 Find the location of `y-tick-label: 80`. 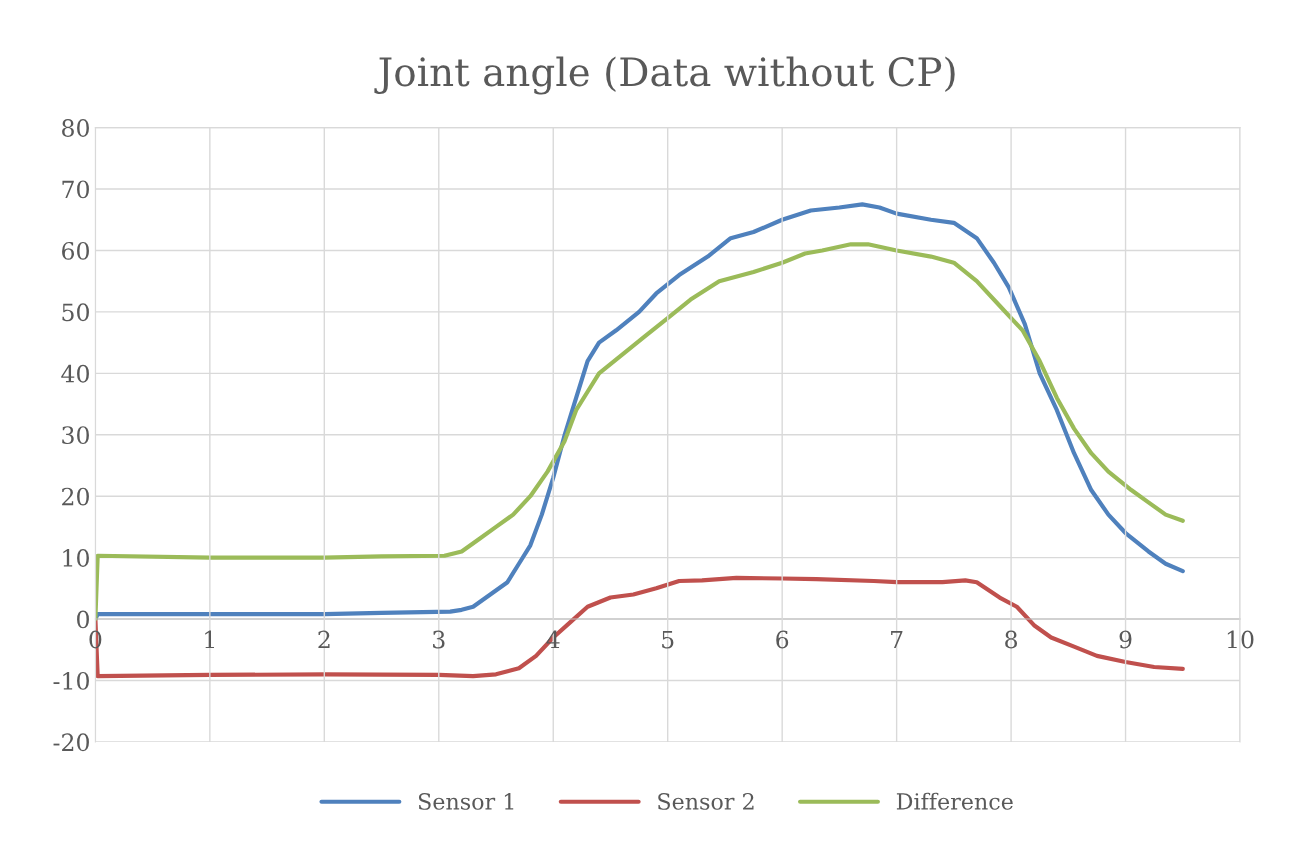

y-tick-label: 80 is located at coordinates (75, 128).